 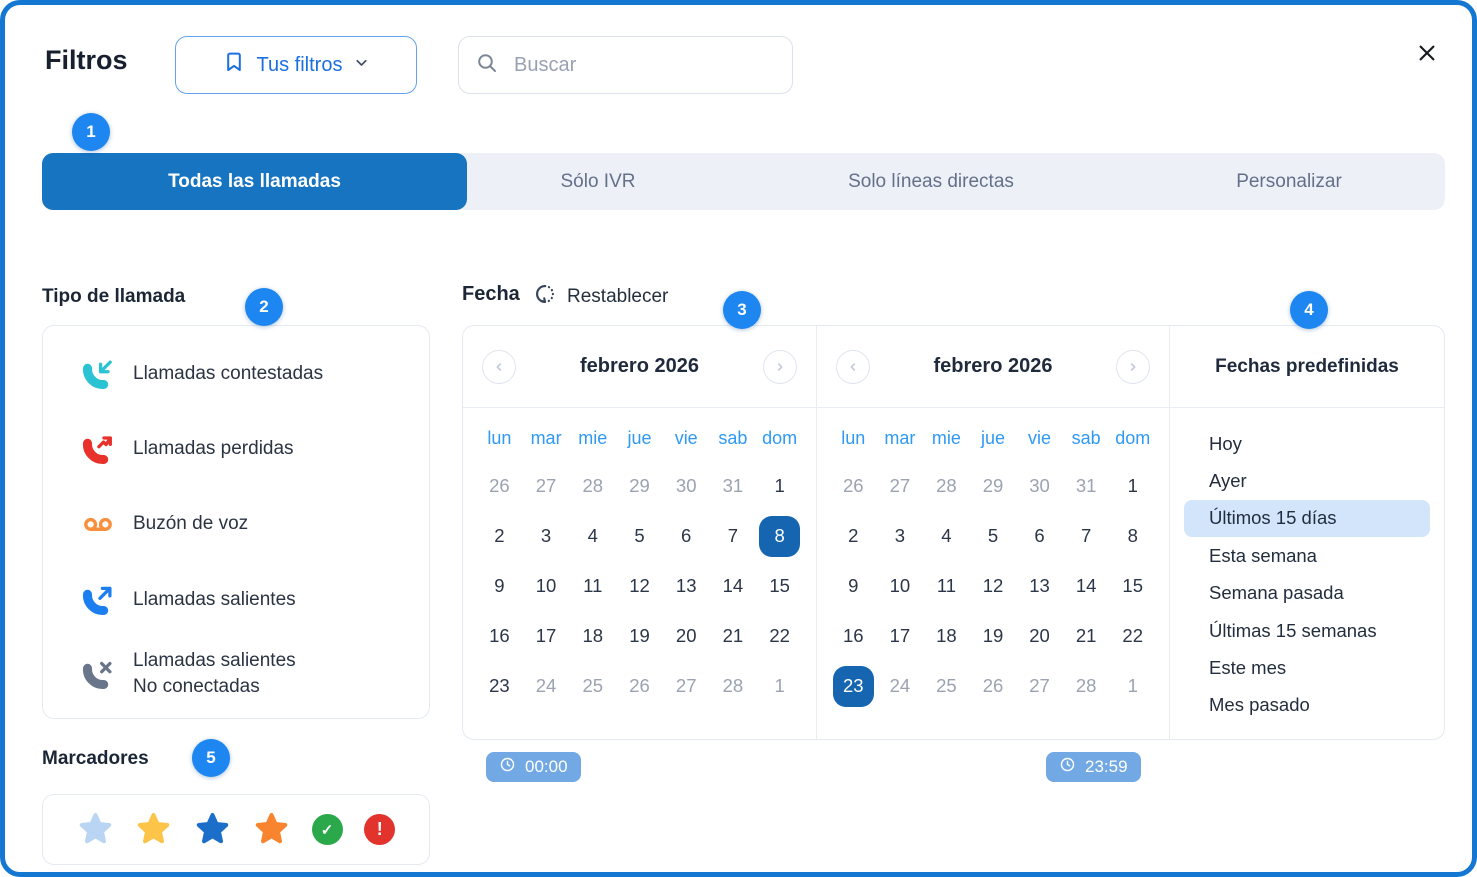 What do you see at coordinates (1307, 443) in the screenshot?
I see `preset-hoy: Hoy` at bounding box center [1307, 443].